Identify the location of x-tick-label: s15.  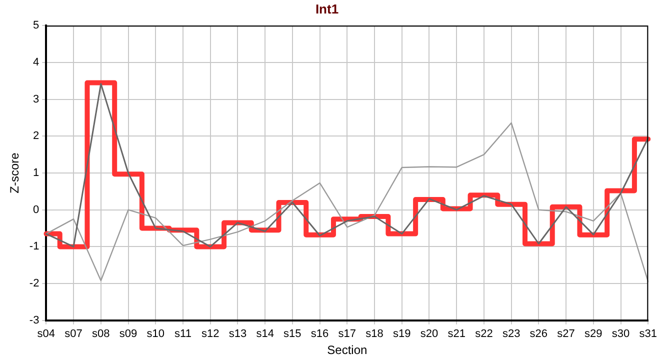
(293, 334).